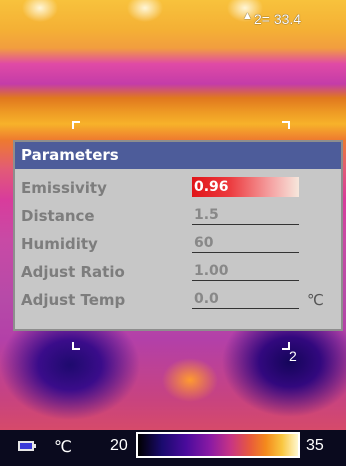  I want to click on row-adjust-temp: Adjust Temp 0.0 ℃, so click(180, 300).